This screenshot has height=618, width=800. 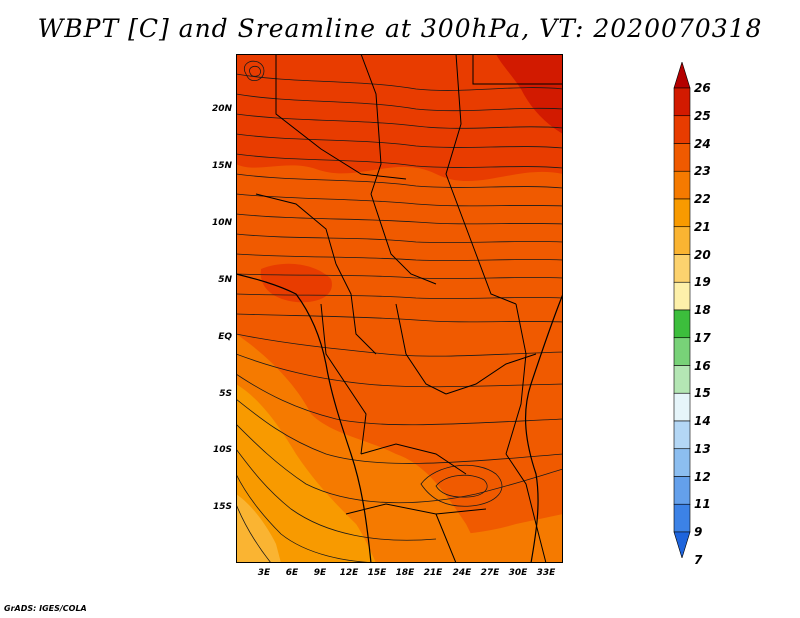 I want to click on colorbar-label: 17, so click(x=702, y=337).